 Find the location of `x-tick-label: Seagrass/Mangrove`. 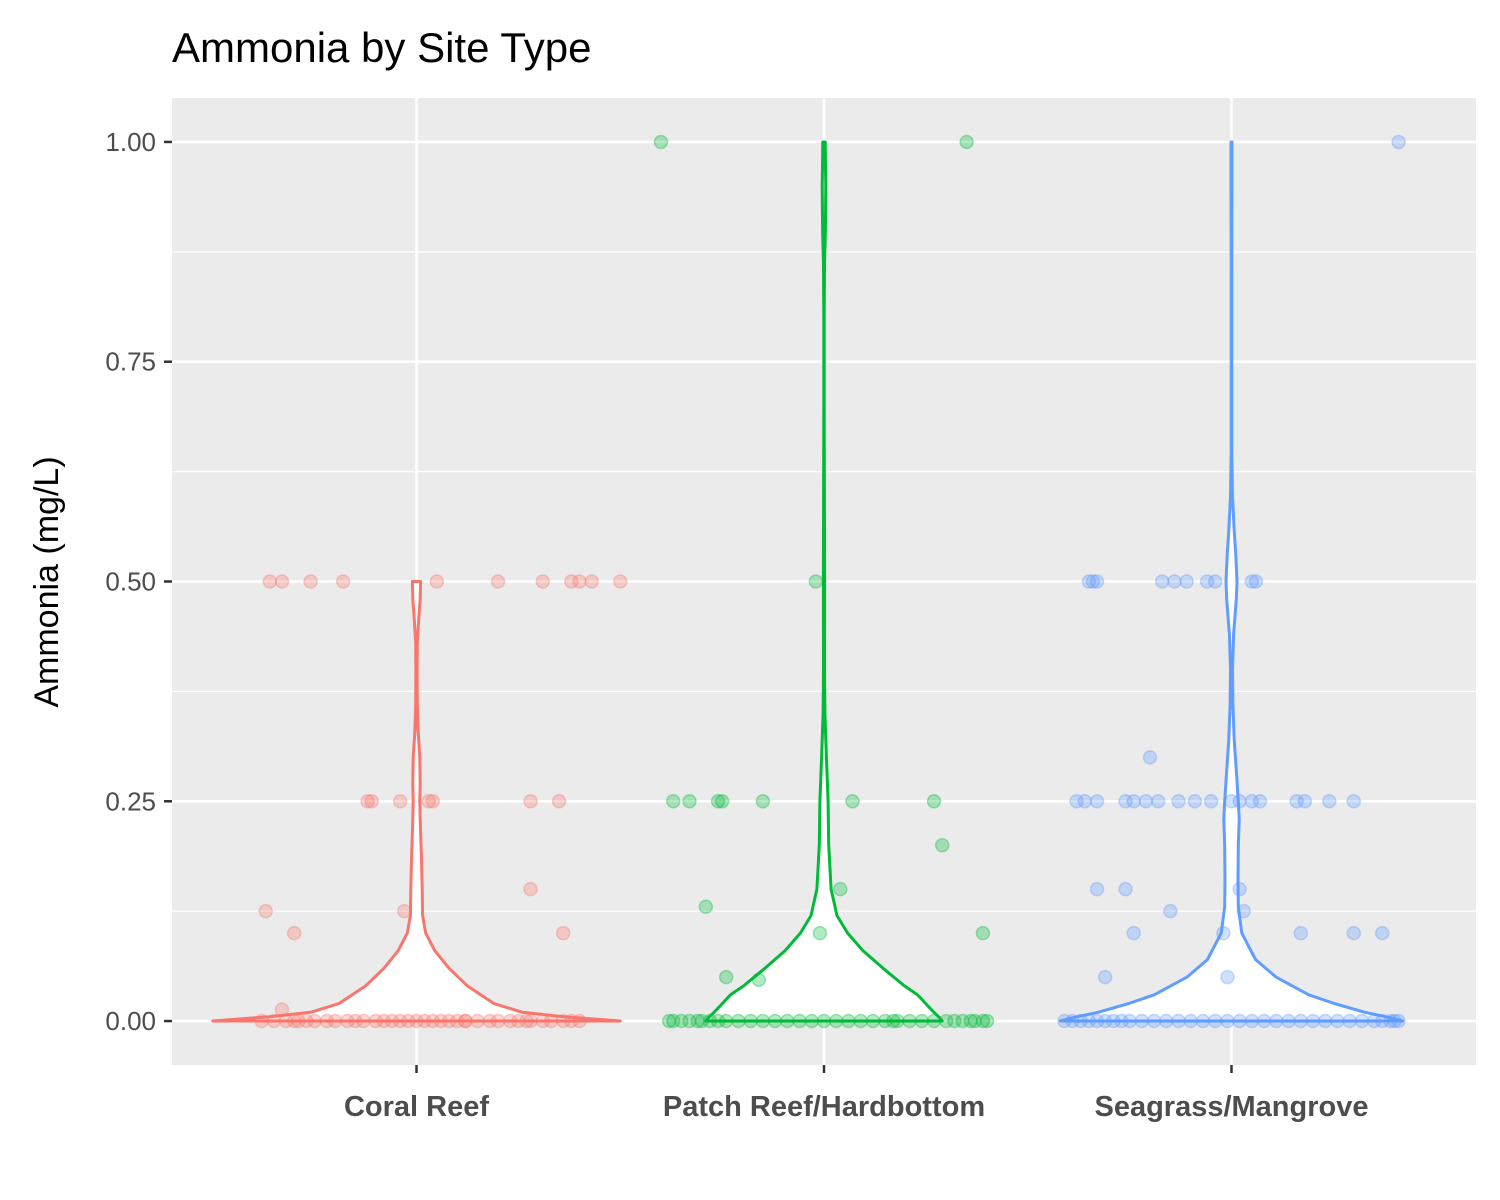

x-tick-label: Seagrass/Mangrove is located at coordinates (1231, 1107).